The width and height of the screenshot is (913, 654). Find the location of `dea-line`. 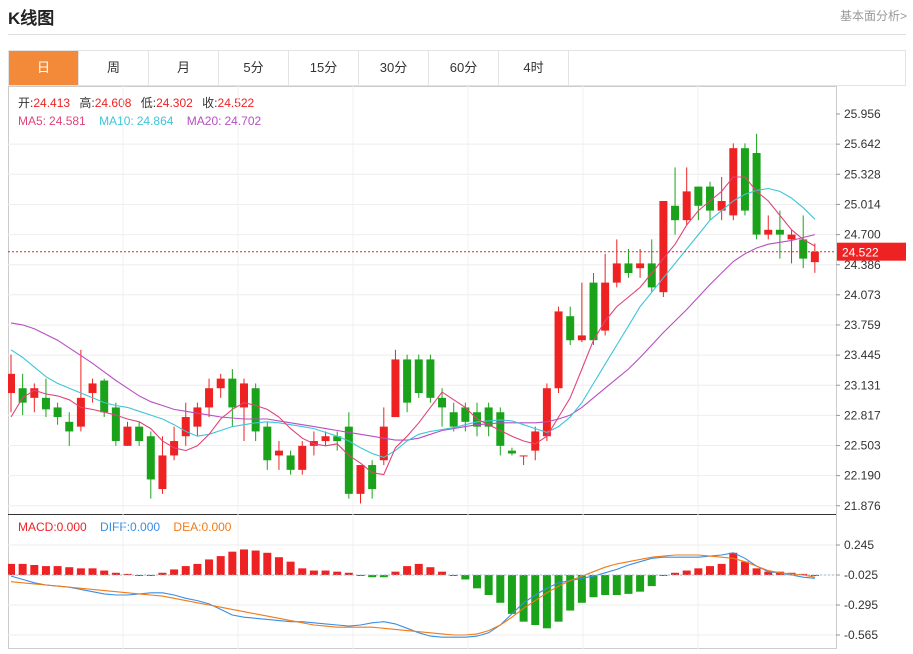

dea-line is located at coordinates (413, 595).